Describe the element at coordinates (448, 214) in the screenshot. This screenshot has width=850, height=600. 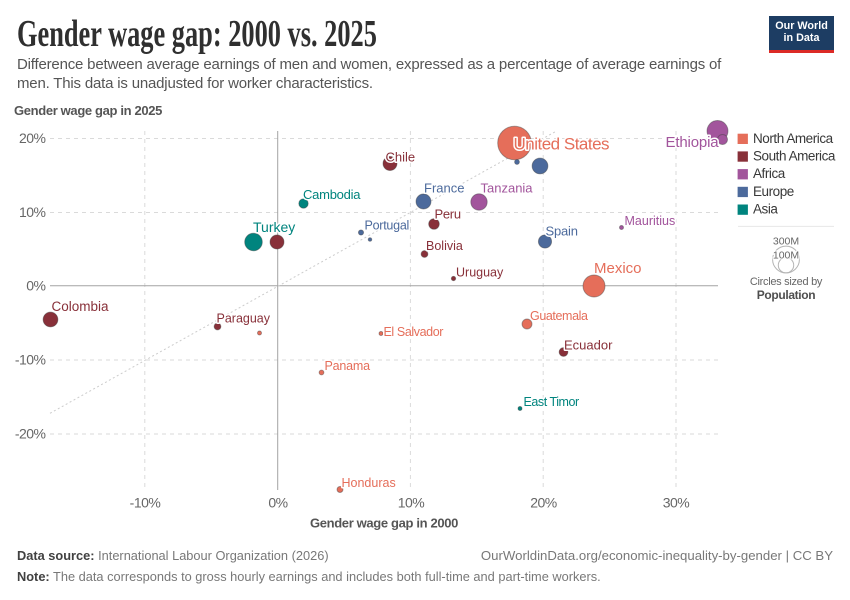
I see `svg-text: Peru` at that location.